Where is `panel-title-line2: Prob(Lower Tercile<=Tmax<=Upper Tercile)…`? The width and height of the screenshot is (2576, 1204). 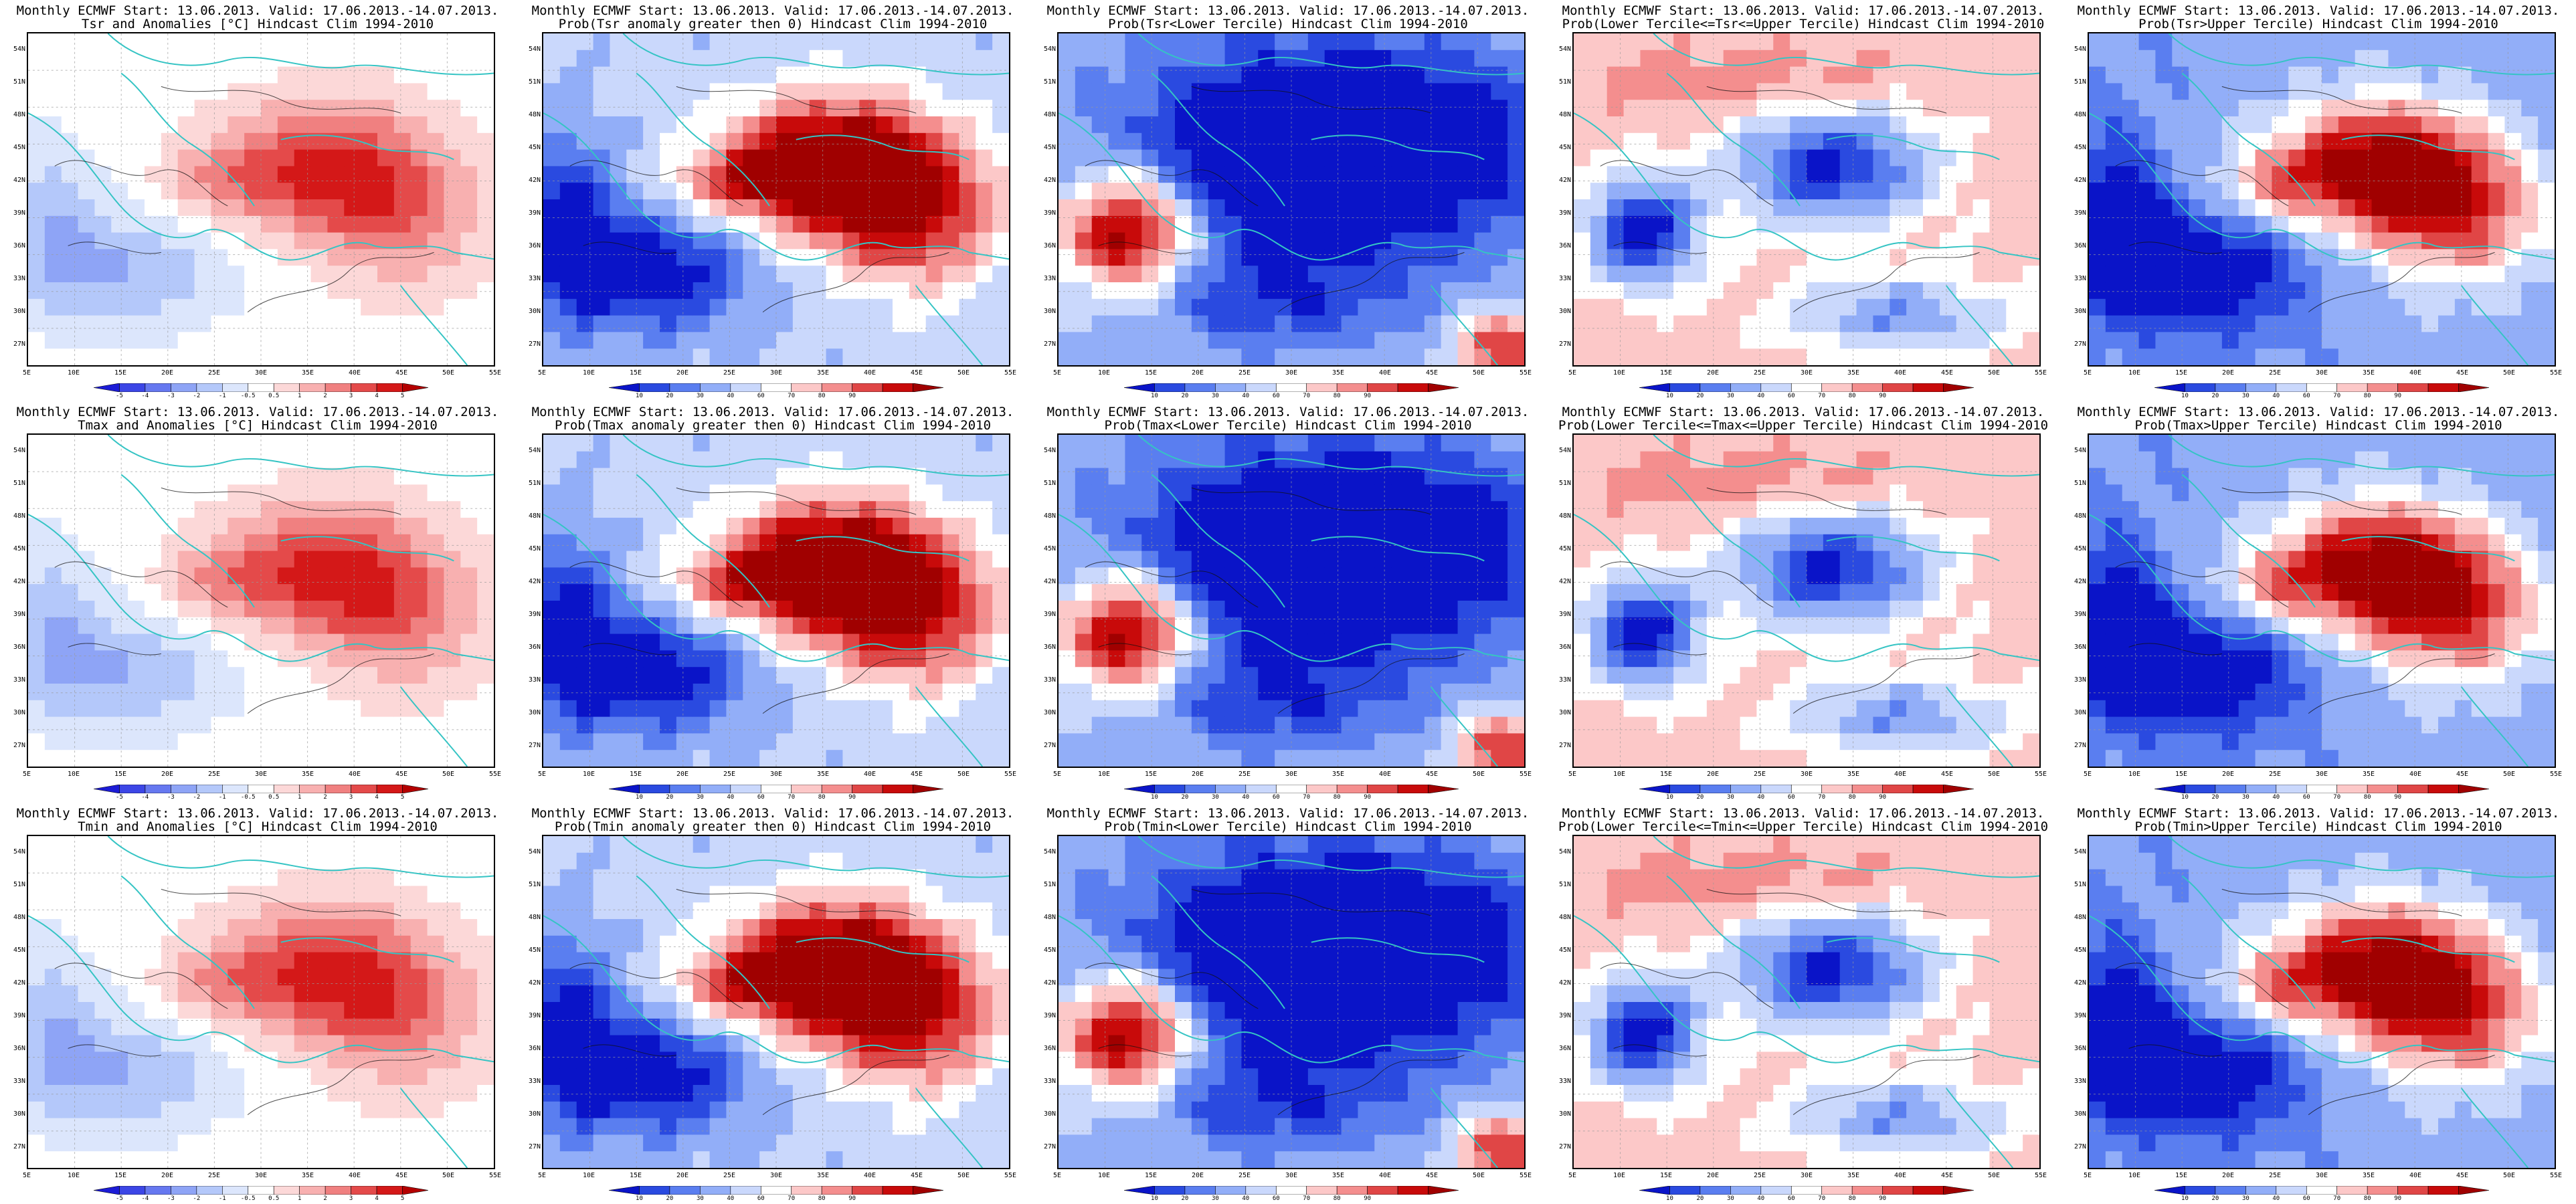
panel-title-line2: Prob(Lower Tercile<=Tmax<=Upper Tercile)… is located at coordinates (1803, 425).